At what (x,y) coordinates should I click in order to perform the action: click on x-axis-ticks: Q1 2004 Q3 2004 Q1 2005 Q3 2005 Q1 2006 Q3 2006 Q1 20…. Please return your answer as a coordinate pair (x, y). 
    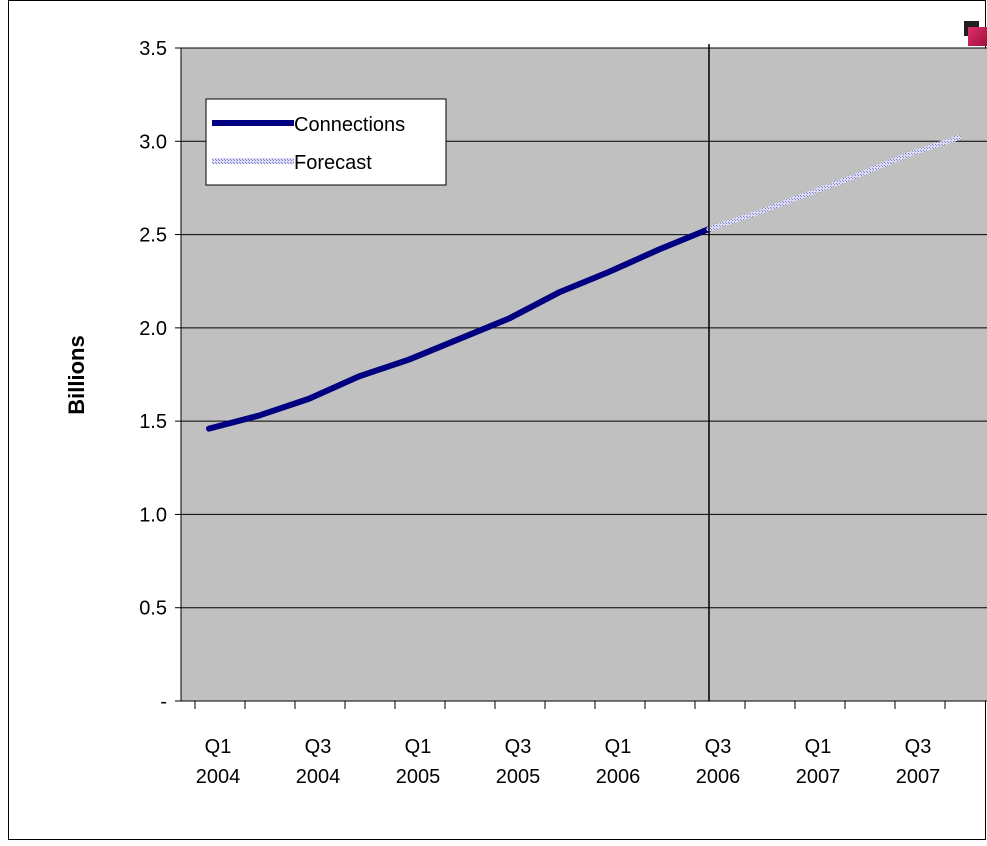
    Looking at the image, I should click on (570, 744).